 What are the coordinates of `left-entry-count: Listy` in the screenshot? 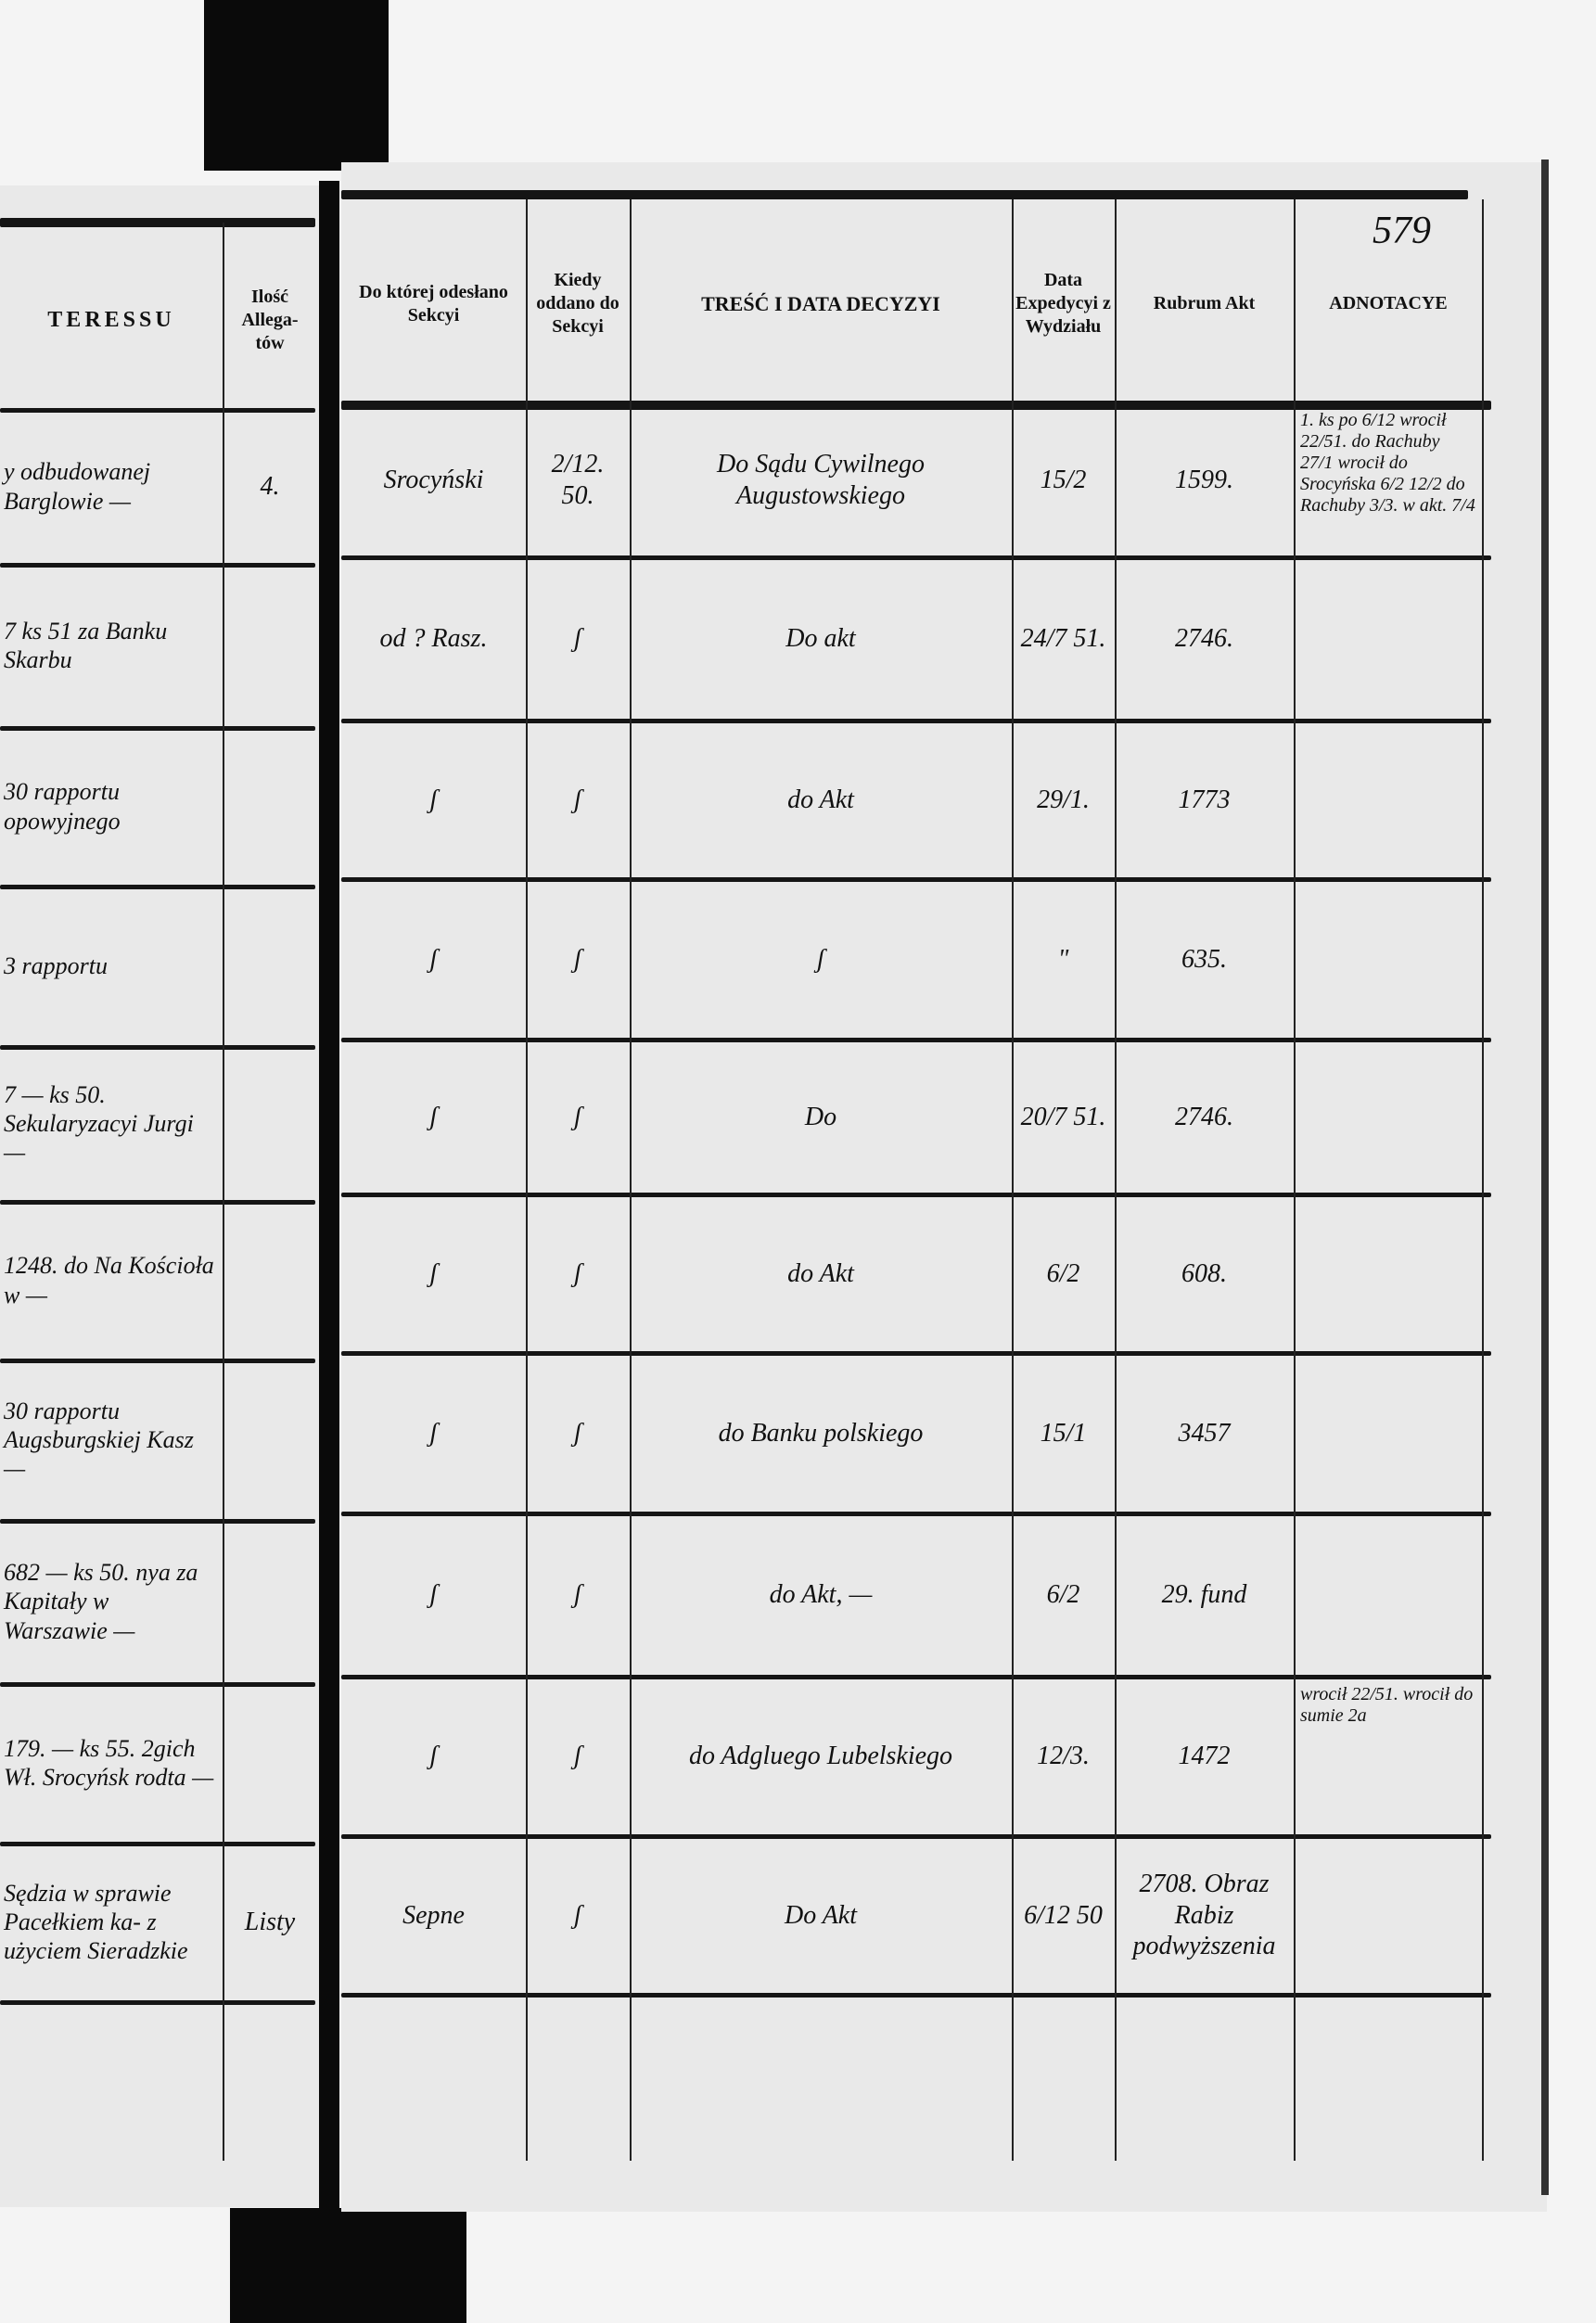 It's located at (270, 1921).